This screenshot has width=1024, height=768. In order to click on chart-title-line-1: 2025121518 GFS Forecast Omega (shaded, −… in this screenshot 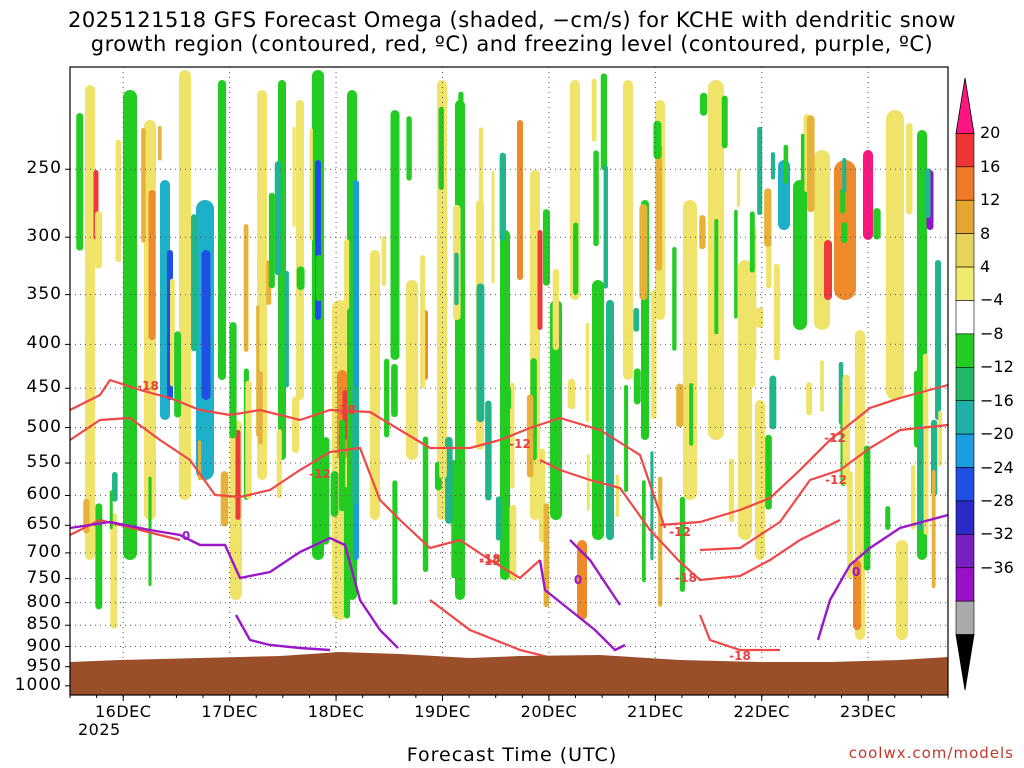, I will do `click(512, 20)`.